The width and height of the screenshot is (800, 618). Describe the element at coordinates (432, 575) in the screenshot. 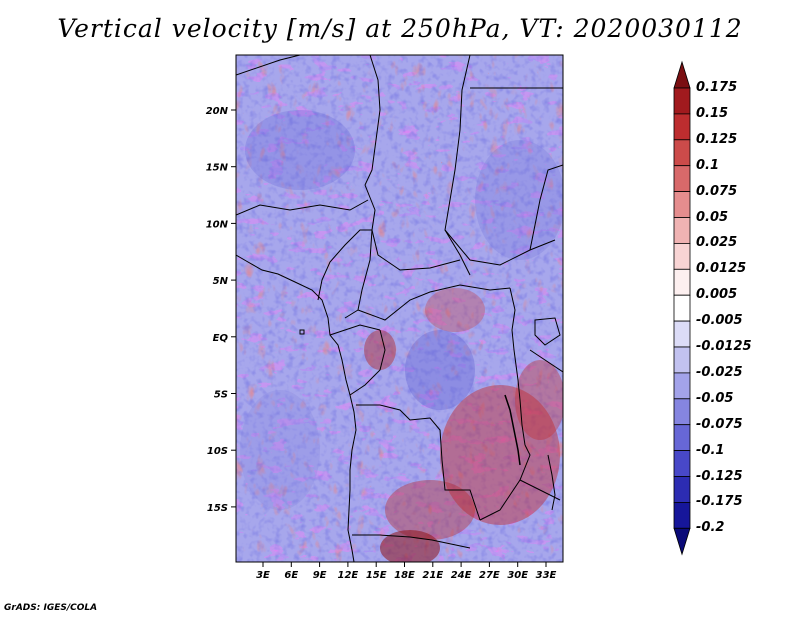

I see `lon-label-21e: 21E` at that location.